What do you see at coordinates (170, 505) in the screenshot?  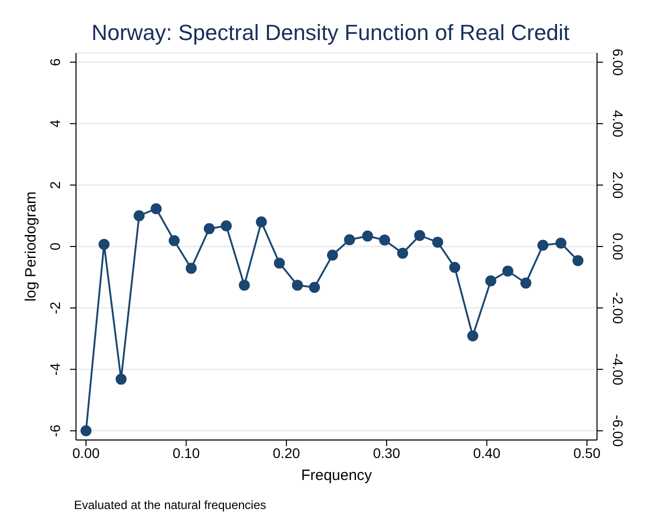 I see `text: Evaluated at the natural frequencies` at bounding box center [170, 505].